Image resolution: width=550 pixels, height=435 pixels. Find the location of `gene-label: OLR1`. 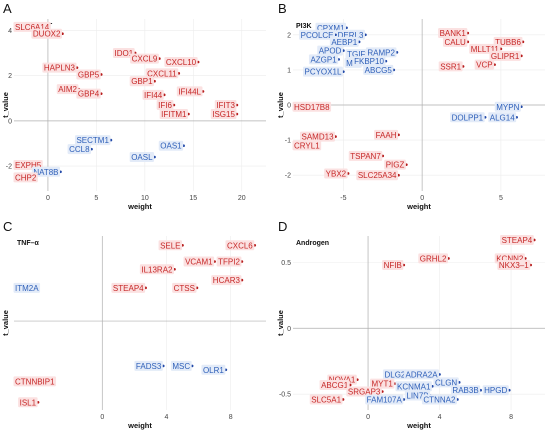

gene-label: OLR1 is located at coordinates (213, 370).